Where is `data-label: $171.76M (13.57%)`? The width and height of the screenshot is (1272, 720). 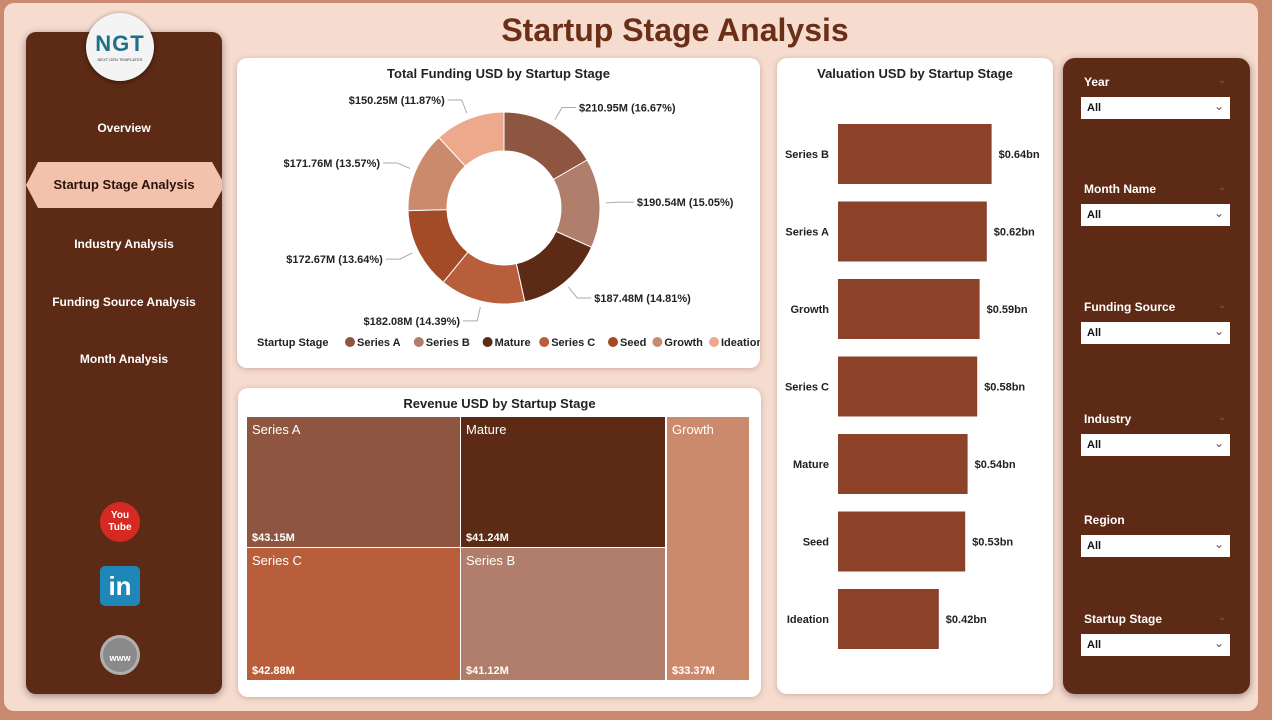 data-label: $171.76M (13.57%) is located at coordinates (331, 164).